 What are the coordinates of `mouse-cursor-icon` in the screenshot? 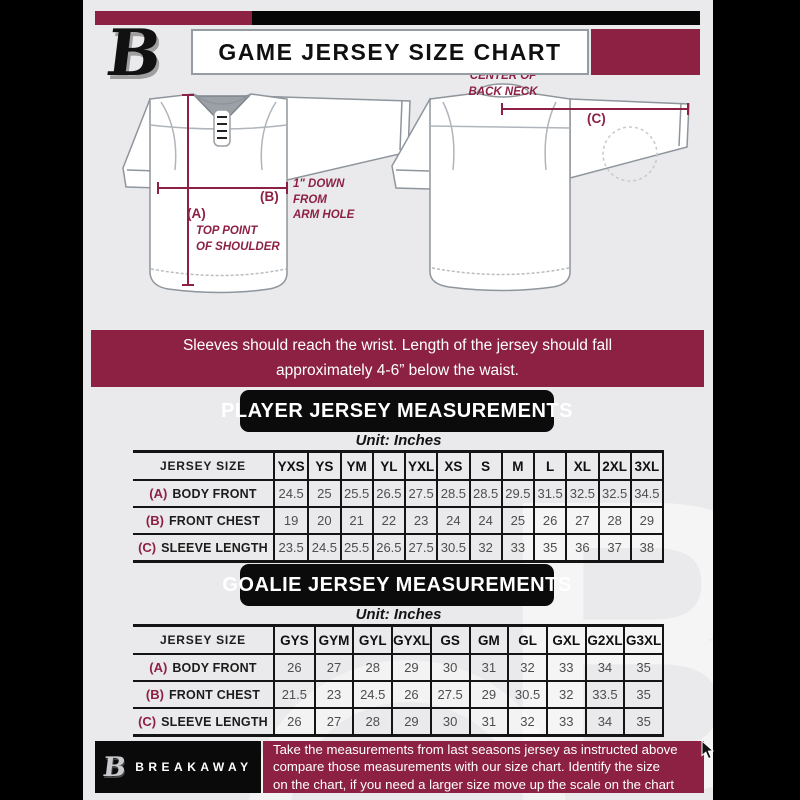 It's located at (708, 750).